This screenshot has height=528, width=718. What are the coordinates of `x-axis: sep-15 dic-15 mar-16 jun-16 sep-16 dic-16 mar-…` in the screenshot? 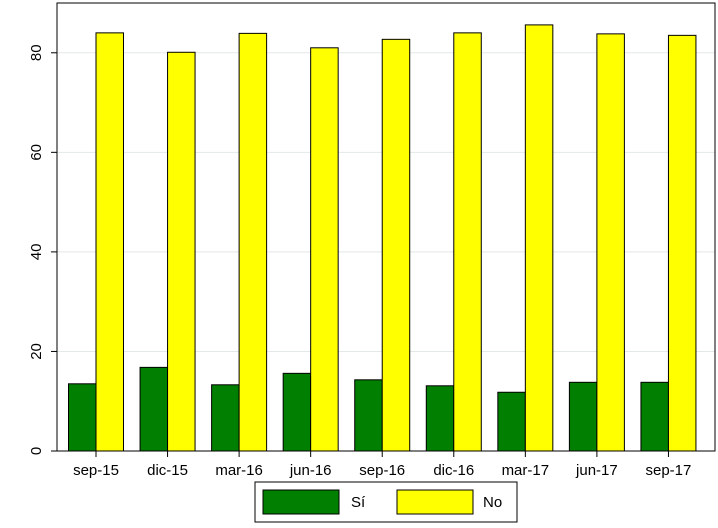 It's located at (382, 465).